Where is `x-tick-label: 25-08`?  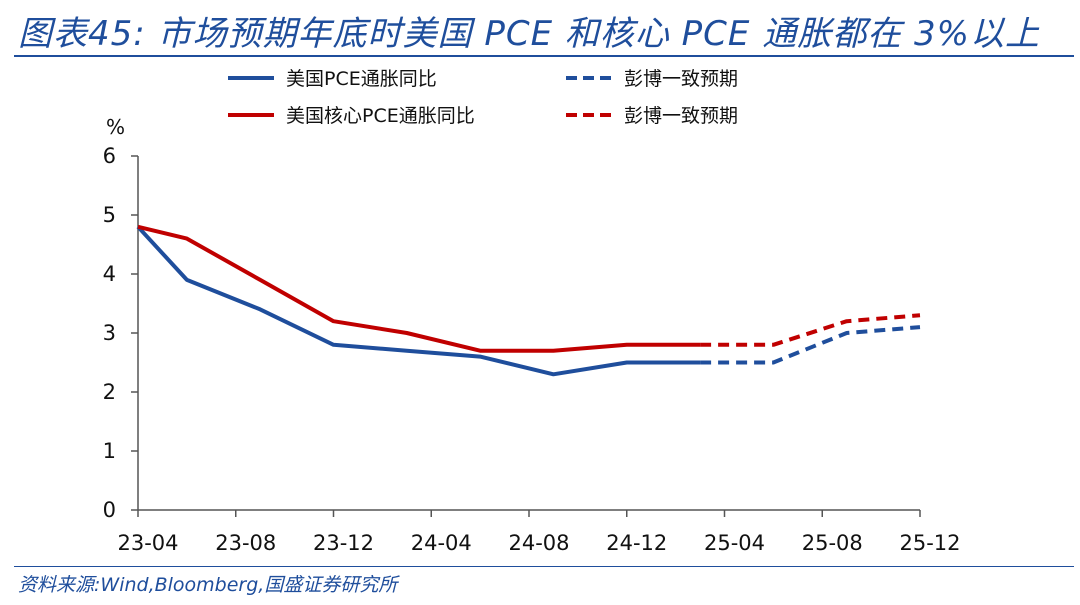
x-tick-label: 25-08 is located at coordinates (832, 543).